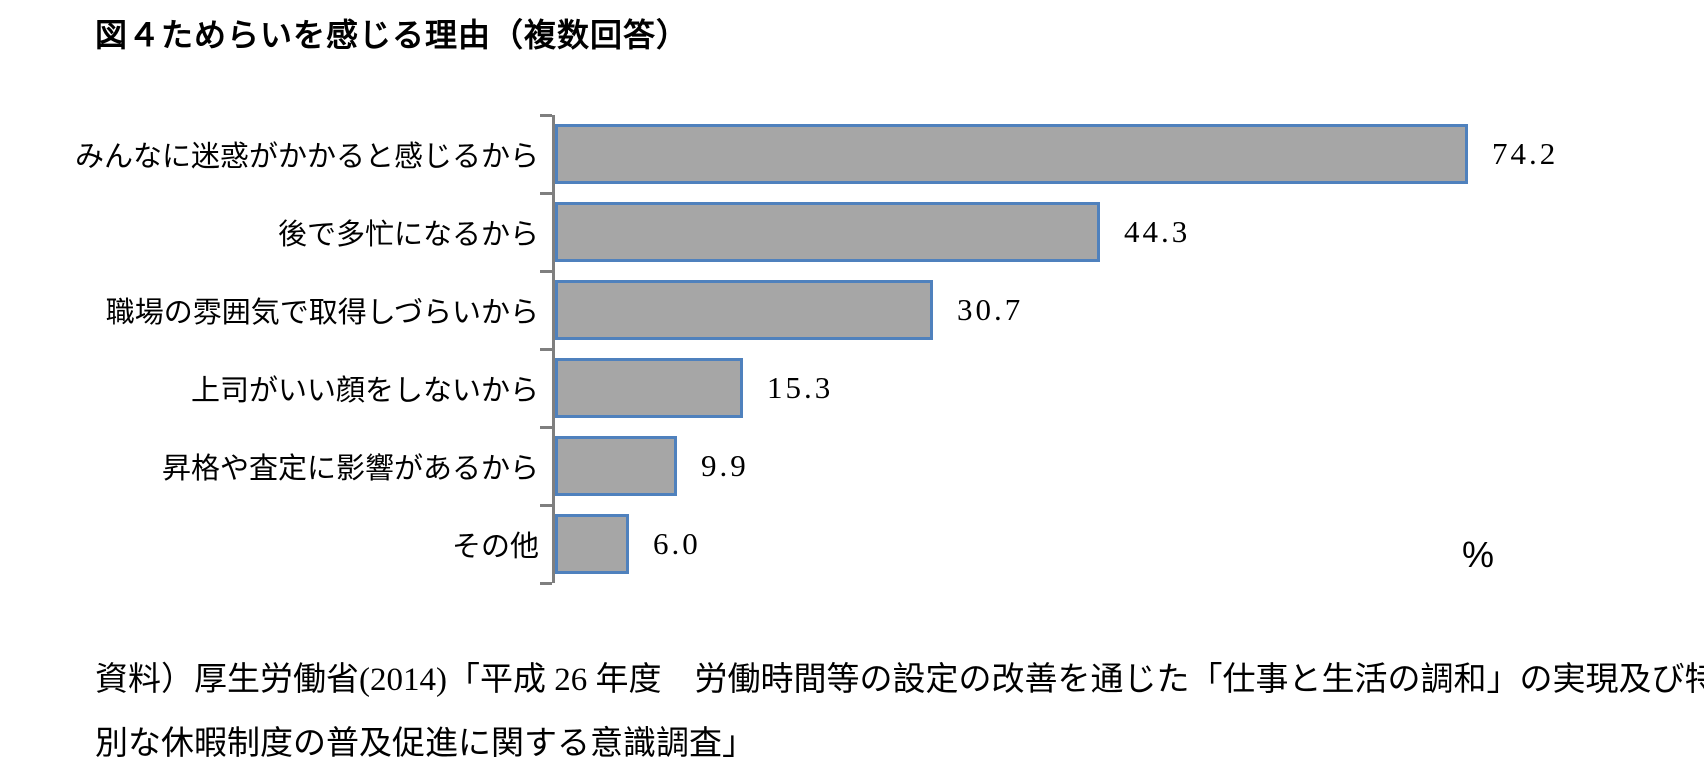 The height and width of the screenshot is (778, 1704). I want to click on source-line-2: 別な休暇制度の普及促進に関する意識調査」, so click(425, 744).